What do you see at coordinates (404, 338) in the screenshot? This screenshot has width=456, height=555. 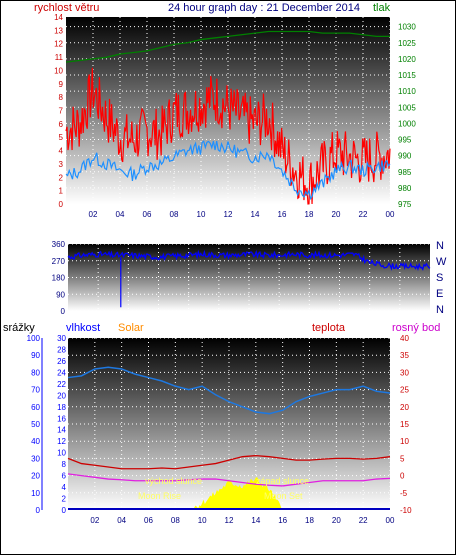 I see `temperature-tick-label: 40` at bounding box center [404, 338].